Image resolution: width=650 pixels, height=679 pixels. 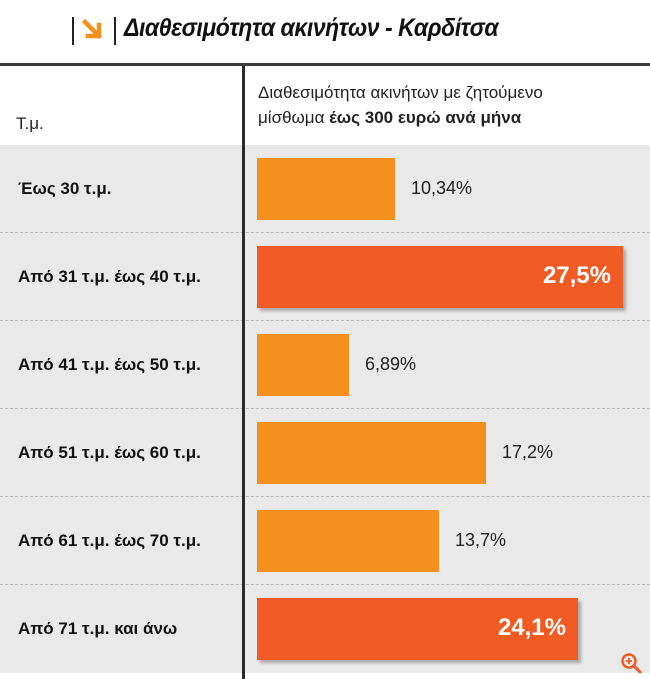 I want to click on column-header-area: Τ.μ., so click(x=30, y=123).